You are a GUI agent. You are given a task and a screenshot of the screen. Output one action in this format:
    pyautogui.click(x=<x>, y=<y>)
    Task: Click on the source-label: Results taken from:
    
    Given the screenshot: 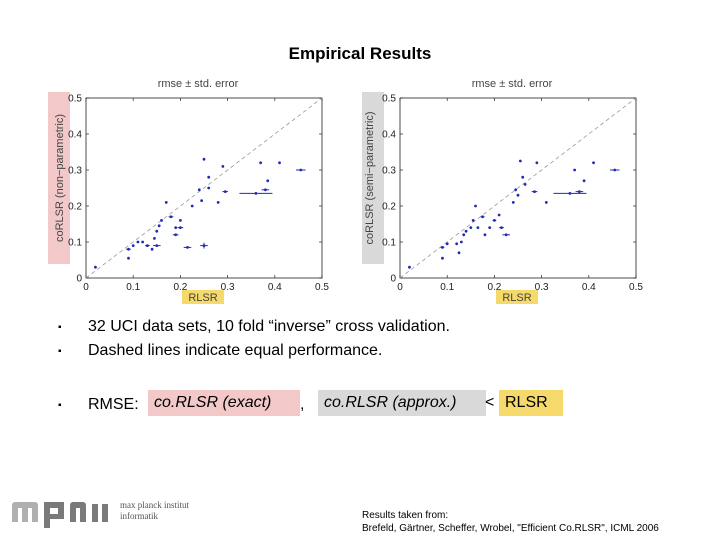 What is the action you would take?
    pyautogui.click(x=405, y=515)
    